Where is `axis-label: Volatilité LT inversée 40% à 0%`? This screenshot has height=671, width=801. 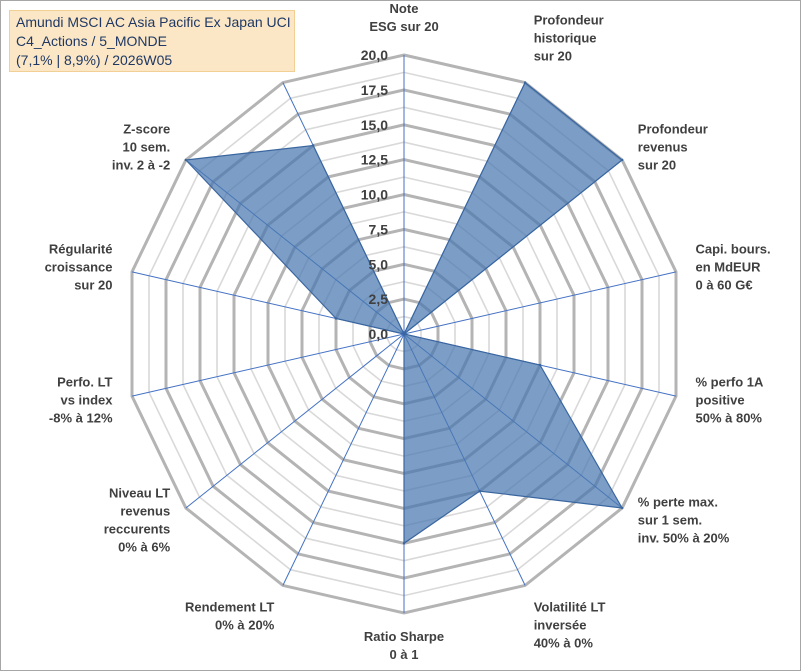
axis-label: Volatilité LT inversée 40% à 0% is located at coordinates (570, 624).